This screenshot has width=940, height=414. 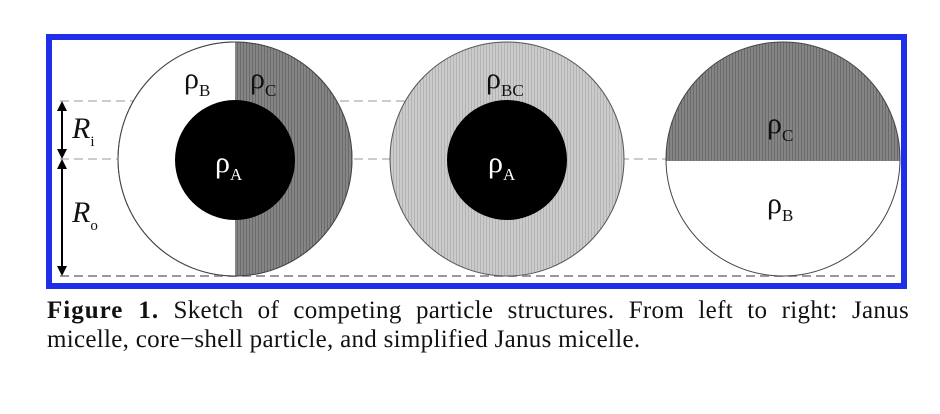 What do you see at coordinates (783, 101) in the screenshot?
I see `simplified-janus-top-half` at bounding box center [783, 101].